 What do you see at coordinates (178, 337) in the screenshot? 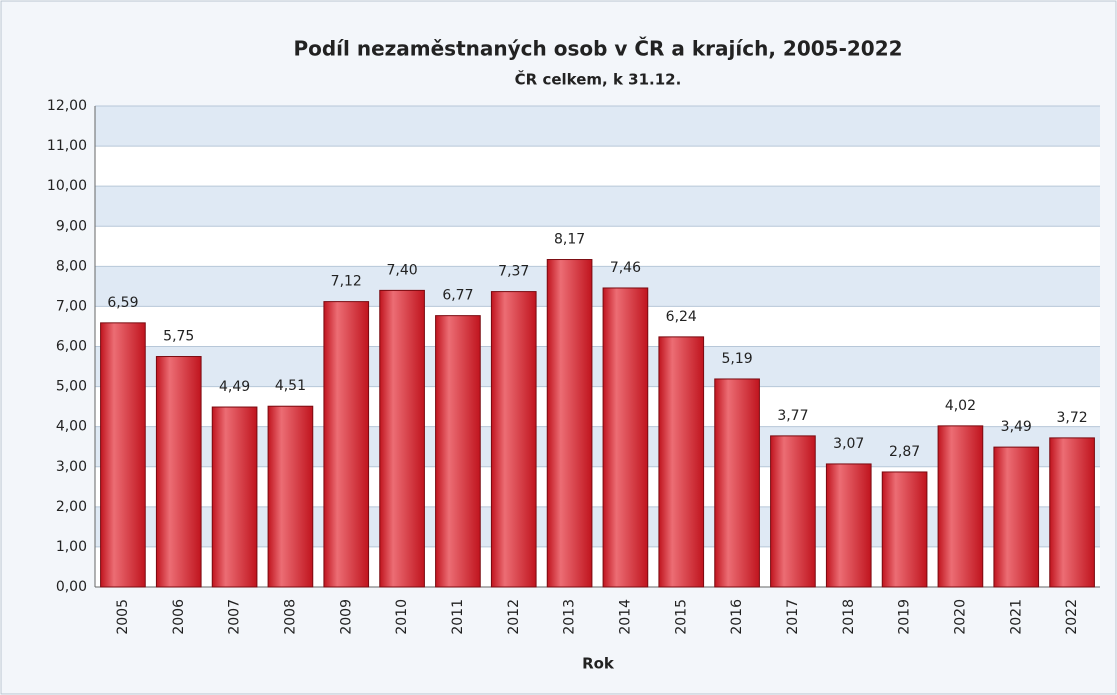
I see `value-label: 5,75` at bounding box center [178, 337].